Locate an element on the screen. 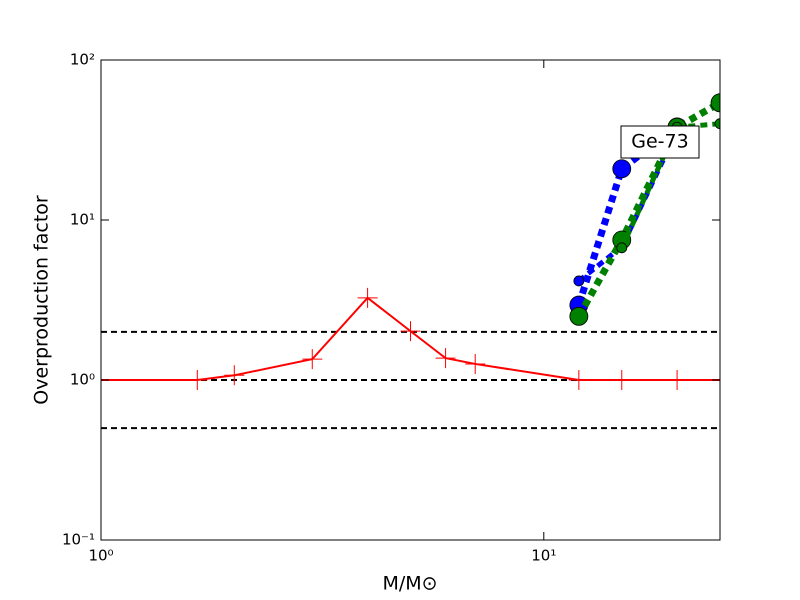 Image resolution: width=800 pixels, height=600 pixels. y-axis-label: Overproduction factor is located at coordinates (42, 300).